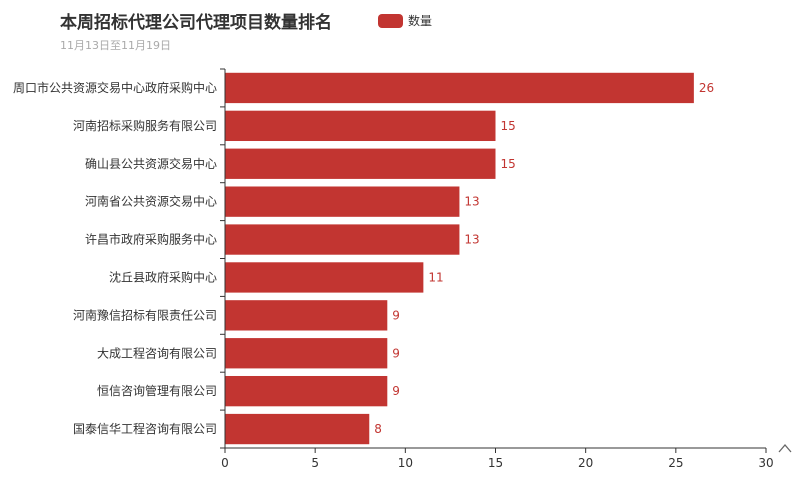  Describe the element at coordinates (675, 463) in the screenshot. I see `x-tick-label: 25` at that location.